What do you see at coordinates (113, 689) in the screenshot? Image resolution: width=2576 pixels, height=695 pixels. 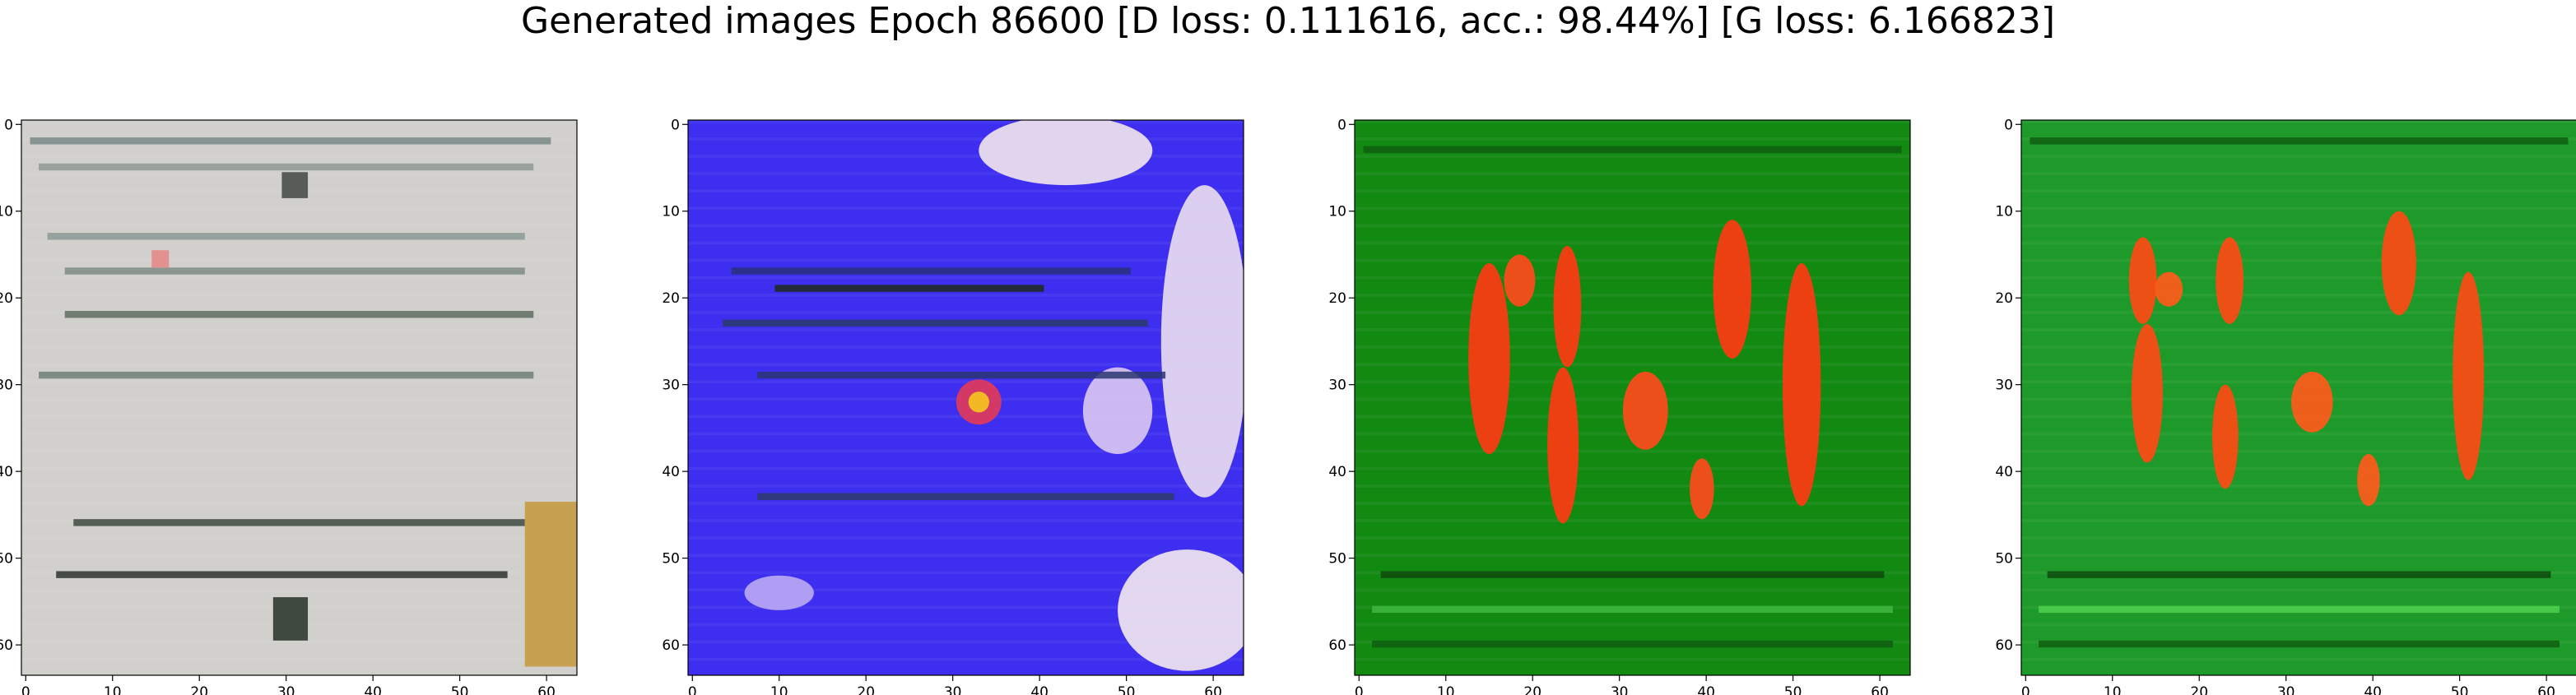 I see `x-tick-label: 10` at bounding box center [113, 689].